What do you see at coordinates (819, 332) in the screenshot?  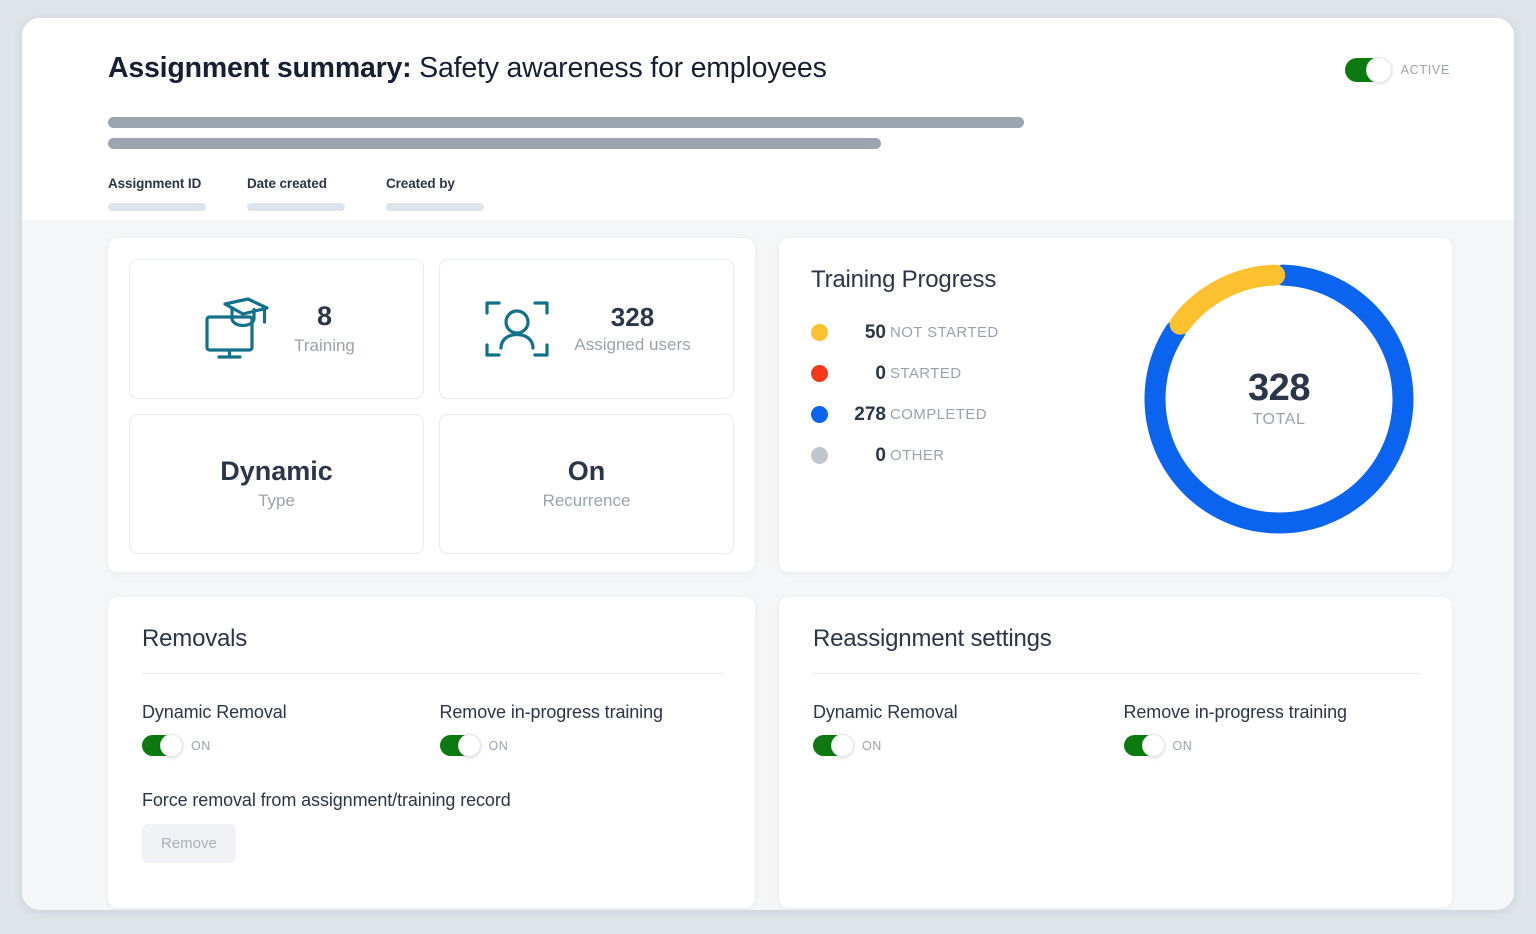 I see `legend-dot-not-started` at bounding box center [819, 332].